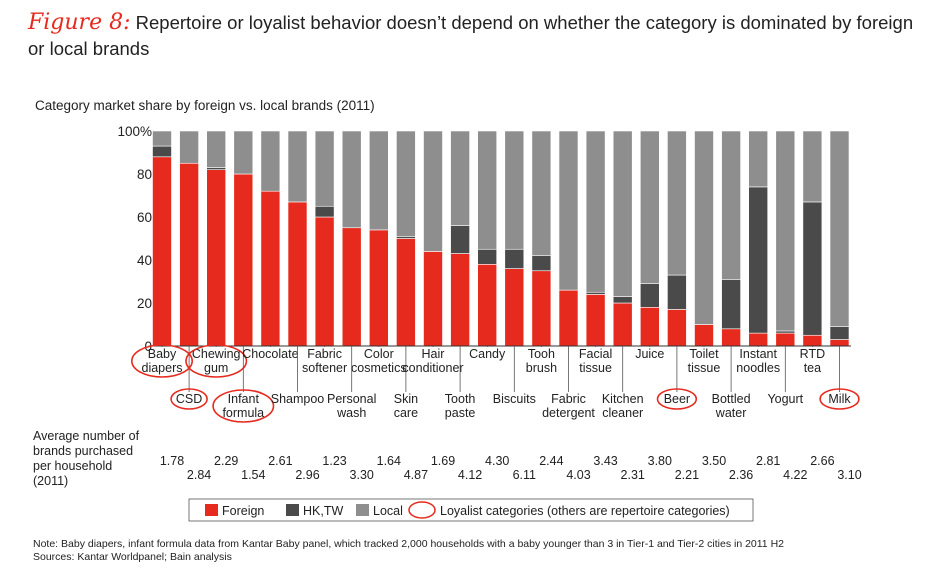  What do you see at coordinates (243, 511) in the screenshot?
I see `legend-label: Foreign` at bounding box center [243, 511].